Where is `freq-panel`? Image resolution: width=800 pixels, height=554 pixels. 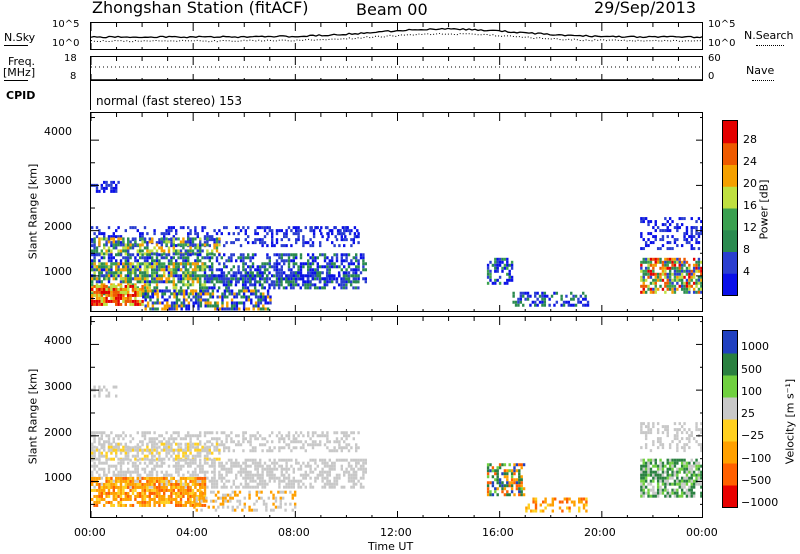 freq-panel is located at coordinates (396, 68).